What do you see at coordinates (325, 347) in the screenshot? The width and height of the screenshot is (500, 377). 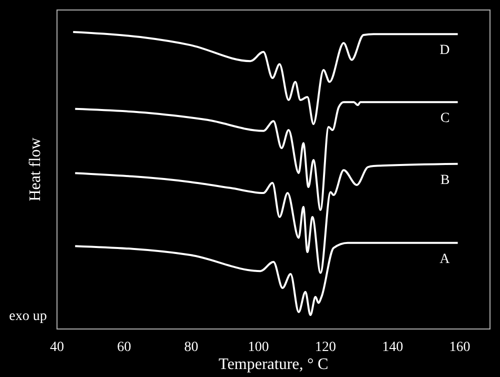 I see `x-tick-label: 120` at bounding box center [325, 347].